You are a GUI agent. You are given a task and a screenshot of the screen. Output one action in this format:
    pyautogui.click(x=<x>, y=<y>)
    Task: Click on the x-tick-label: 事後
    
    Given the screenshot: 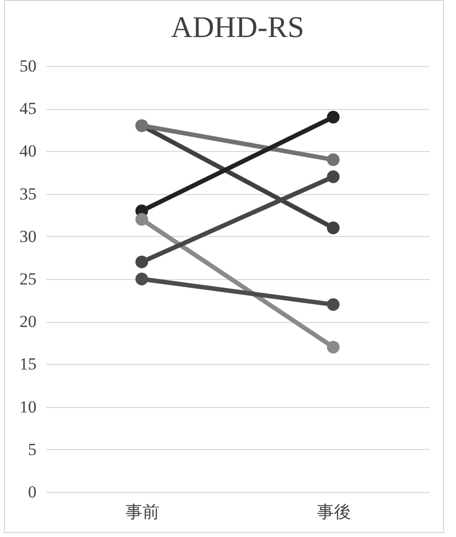 What is the action you would take?
    pyautogui.click(x=333, y=512)
    